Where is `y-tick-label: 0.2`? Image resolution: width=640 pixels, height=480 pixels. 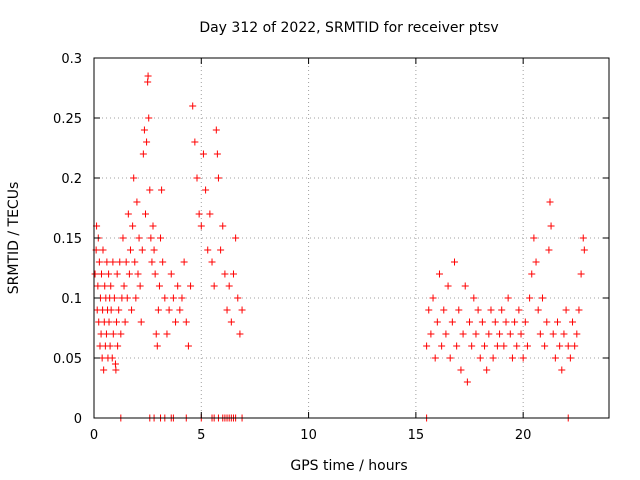
y-tick-label: 0.2 is located at coordinates (71, 179).